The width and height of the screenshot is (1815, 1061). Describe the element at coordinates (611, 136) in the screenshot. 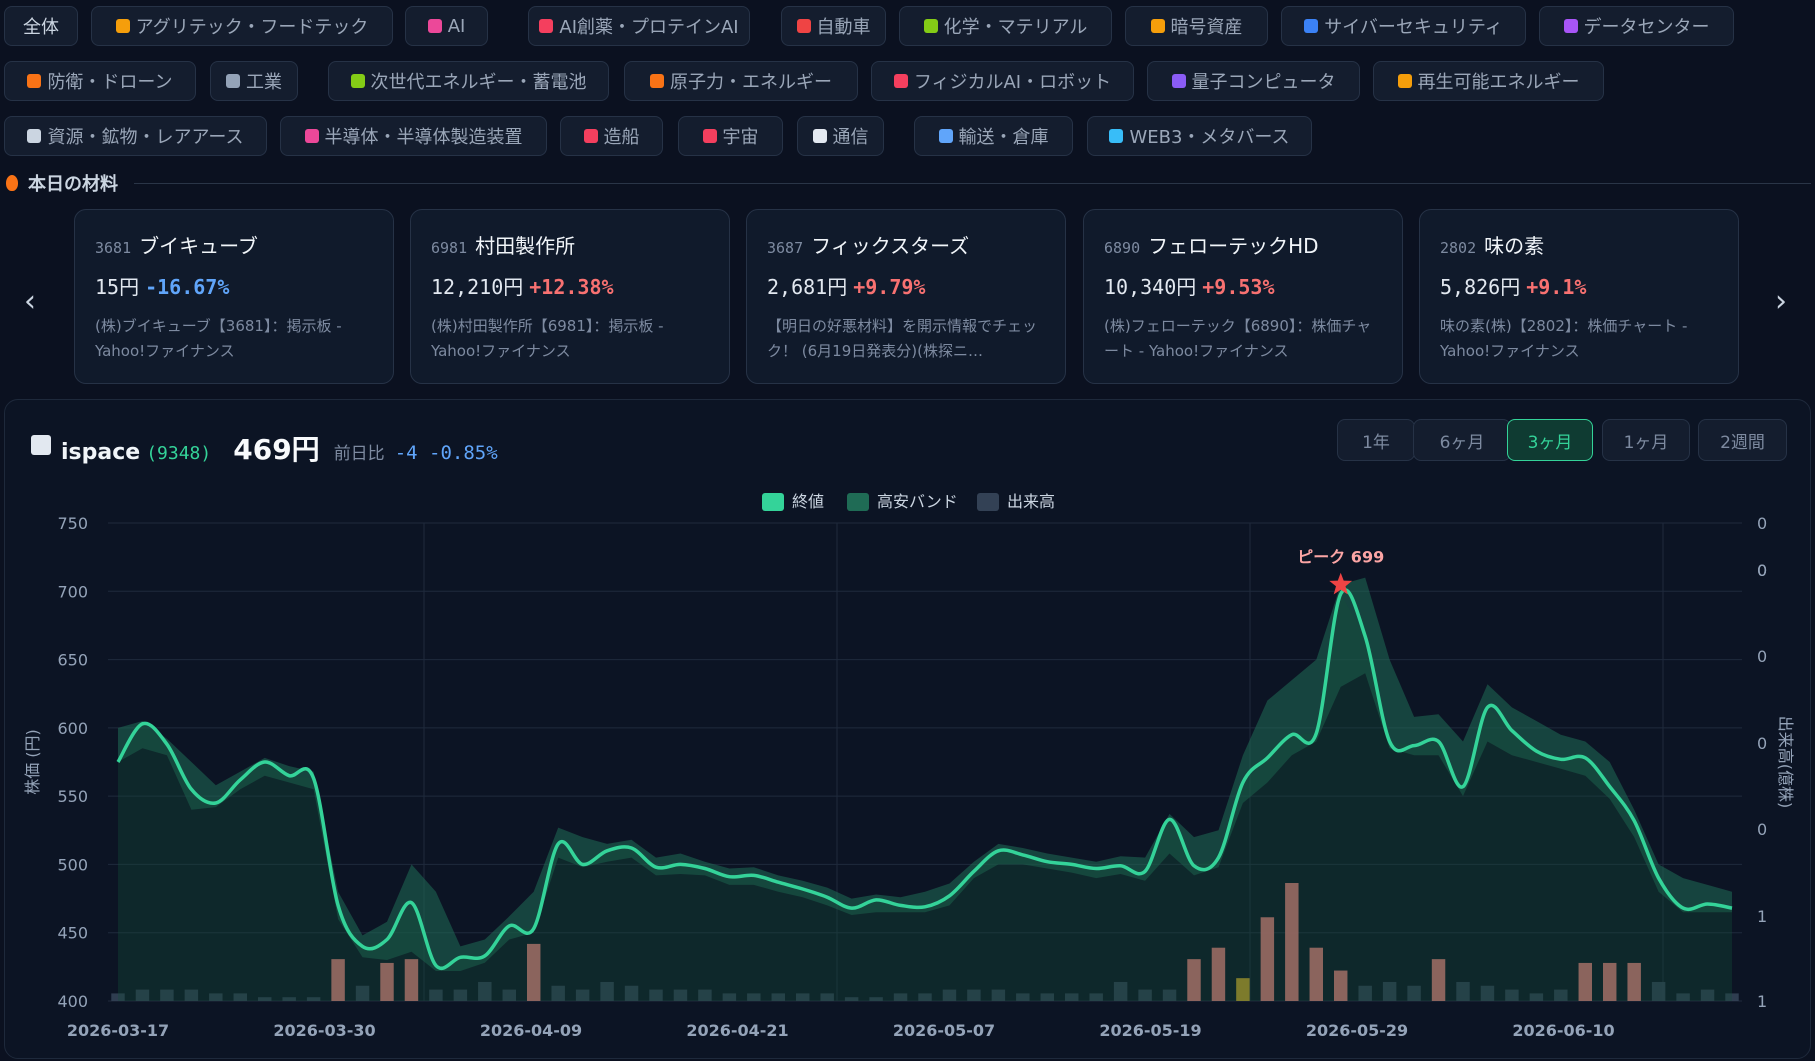

I see `category-chip: 造船` at that location.